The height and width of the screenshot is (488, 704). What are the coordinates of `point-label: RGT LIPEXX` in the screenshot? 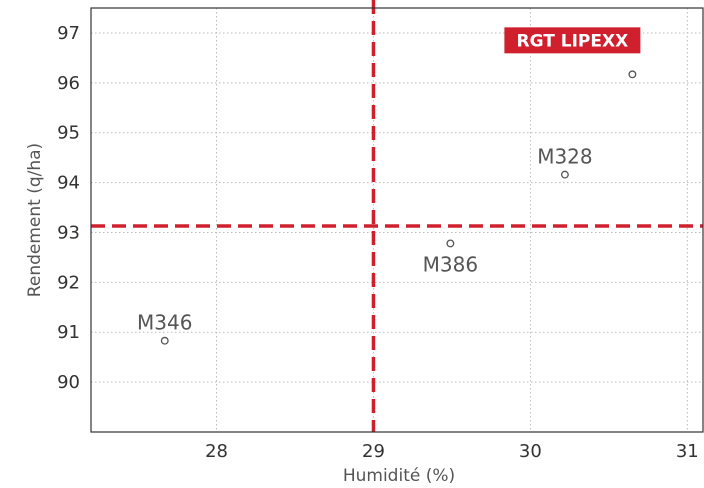 It's located at (573, 41).